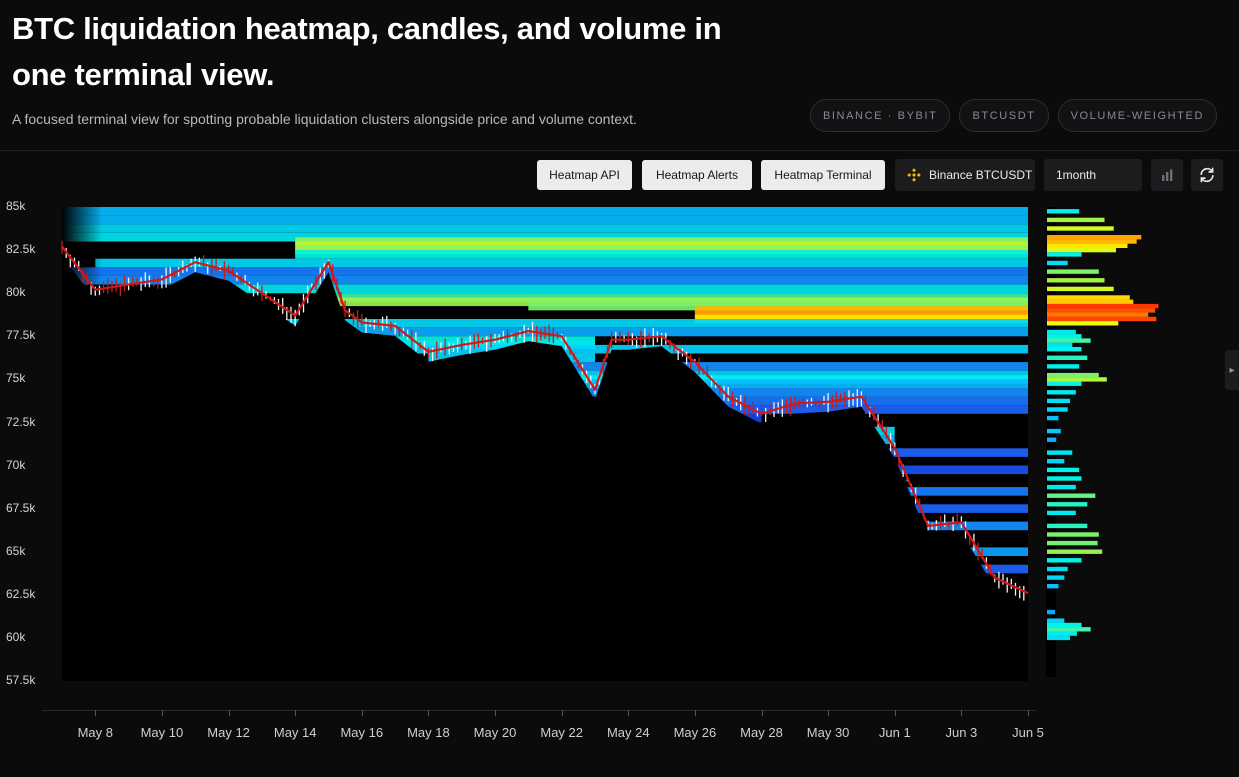 This screenshot has height=777, width=1239. What do you see at coordinates (880, 115) in the screenshot?
I see `badge-exchanges: BINANCE · BYBIT` at bounding box center [880, 115].